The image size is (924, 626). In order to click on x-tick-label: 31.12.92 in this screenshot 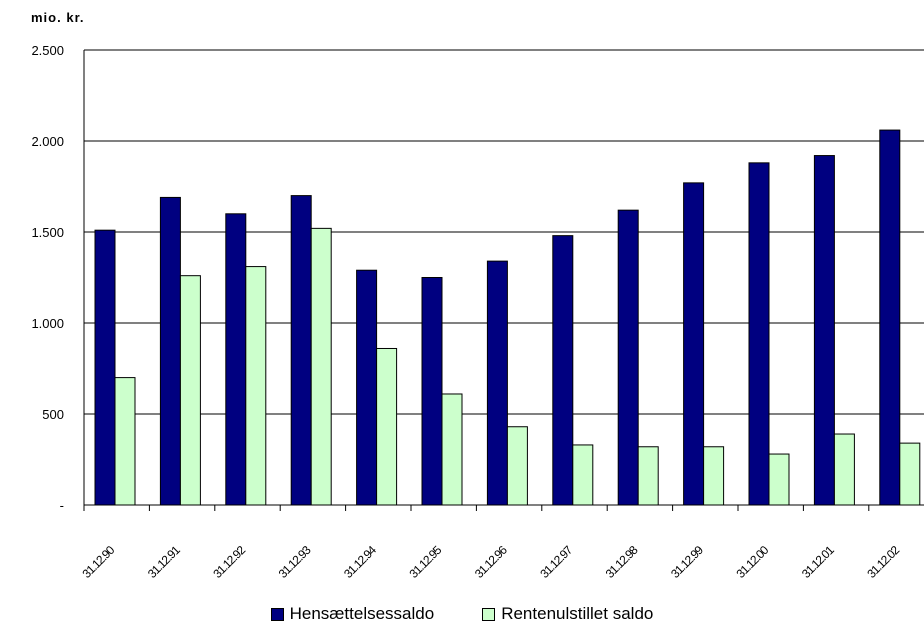, I will do `click(229, 562)`.